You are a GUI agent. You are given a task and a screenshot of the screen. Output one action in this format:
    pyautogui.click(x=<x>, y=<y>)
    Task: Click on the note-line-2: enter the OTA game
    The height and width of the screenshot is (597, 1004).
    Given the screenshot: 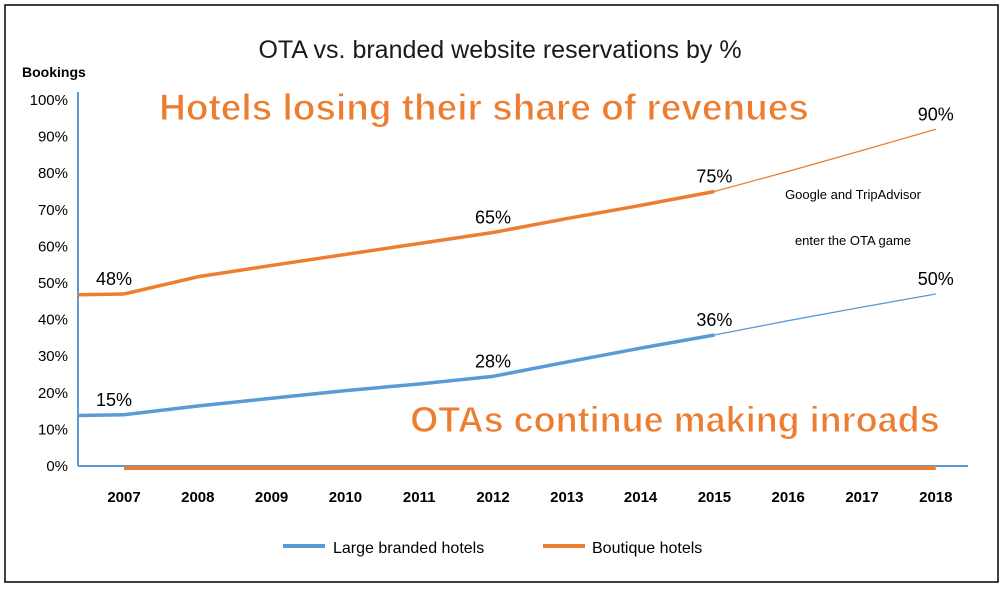 What is the action you would take?
    pyautogui.click(x=853, y=240)
    